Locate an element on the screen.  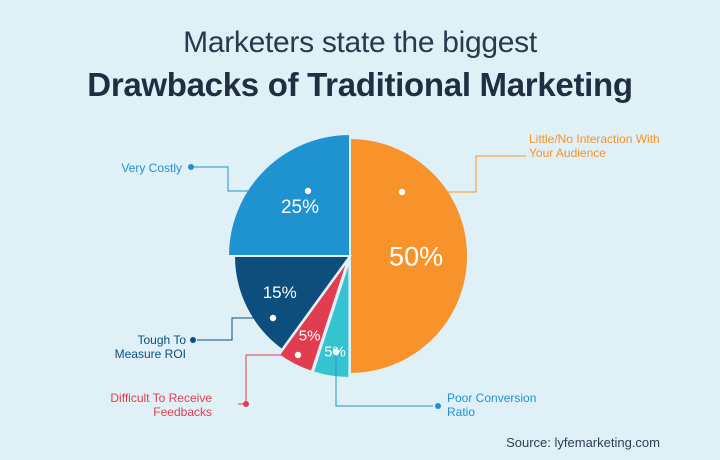
slice-category-label: Little/No Interaction With Your Audience is located at coordinates (594, 146).